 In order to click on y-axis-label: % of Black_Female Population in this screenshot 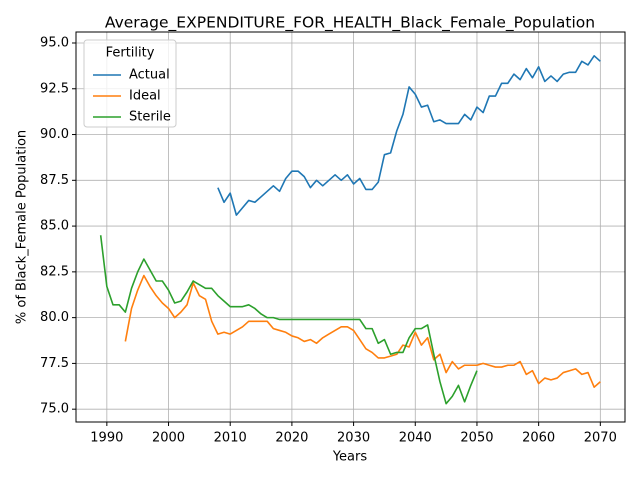, I will do `click(22, 227)`.